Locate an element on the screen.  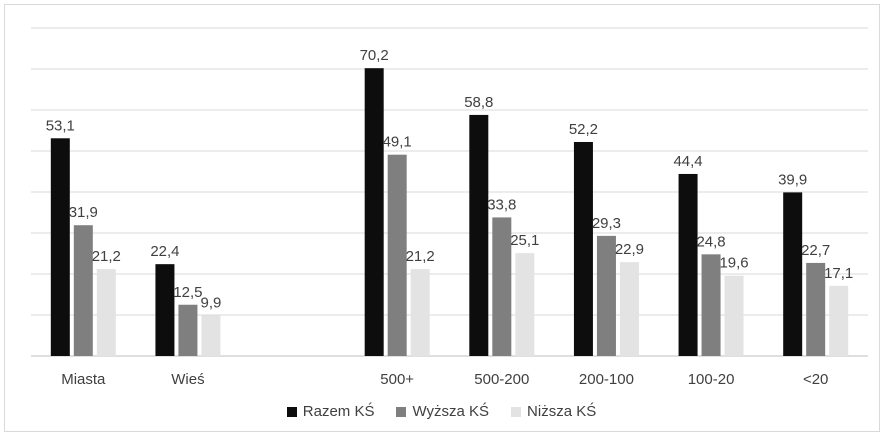
data-label: 49,1 is located at coordinates (397, 142).